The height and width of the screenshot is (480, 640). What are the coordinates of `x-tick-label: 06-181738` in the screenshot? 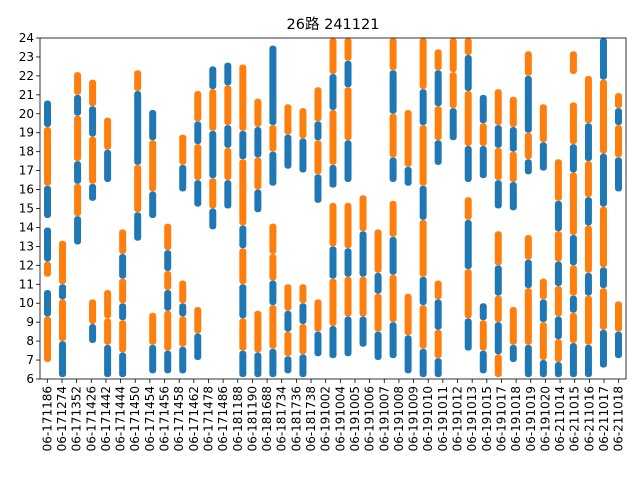 It's located at (311, 418).